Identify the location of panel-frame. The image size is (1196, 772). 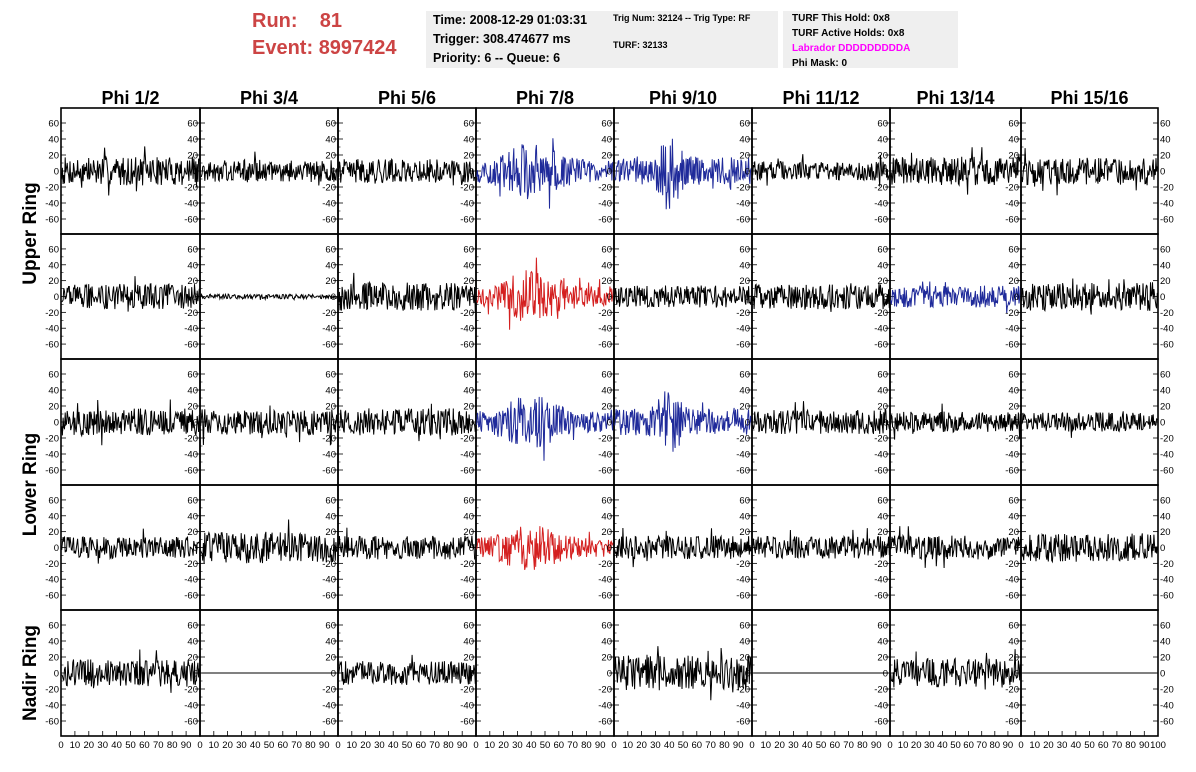
(545, 673).